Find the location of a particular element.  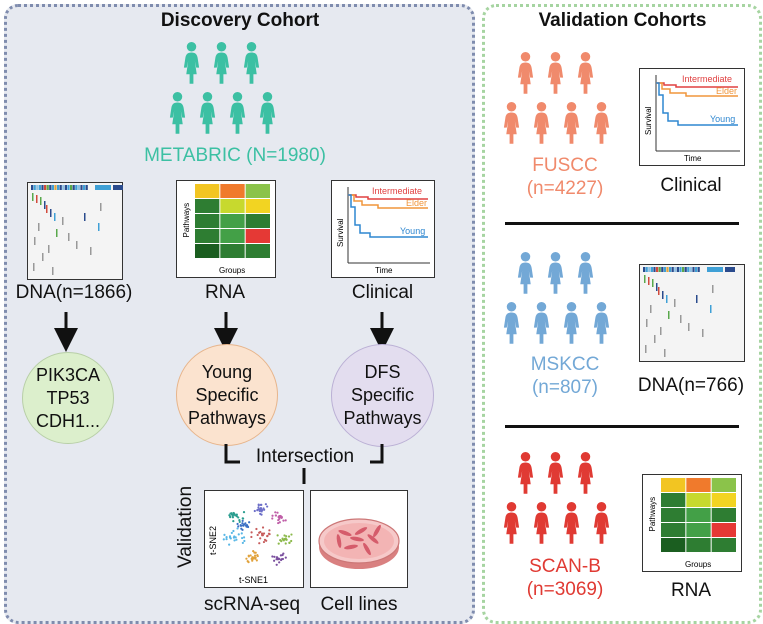

dfs-pathways-circle: DFS Specific Pathways is located at coordinates (382, 395).